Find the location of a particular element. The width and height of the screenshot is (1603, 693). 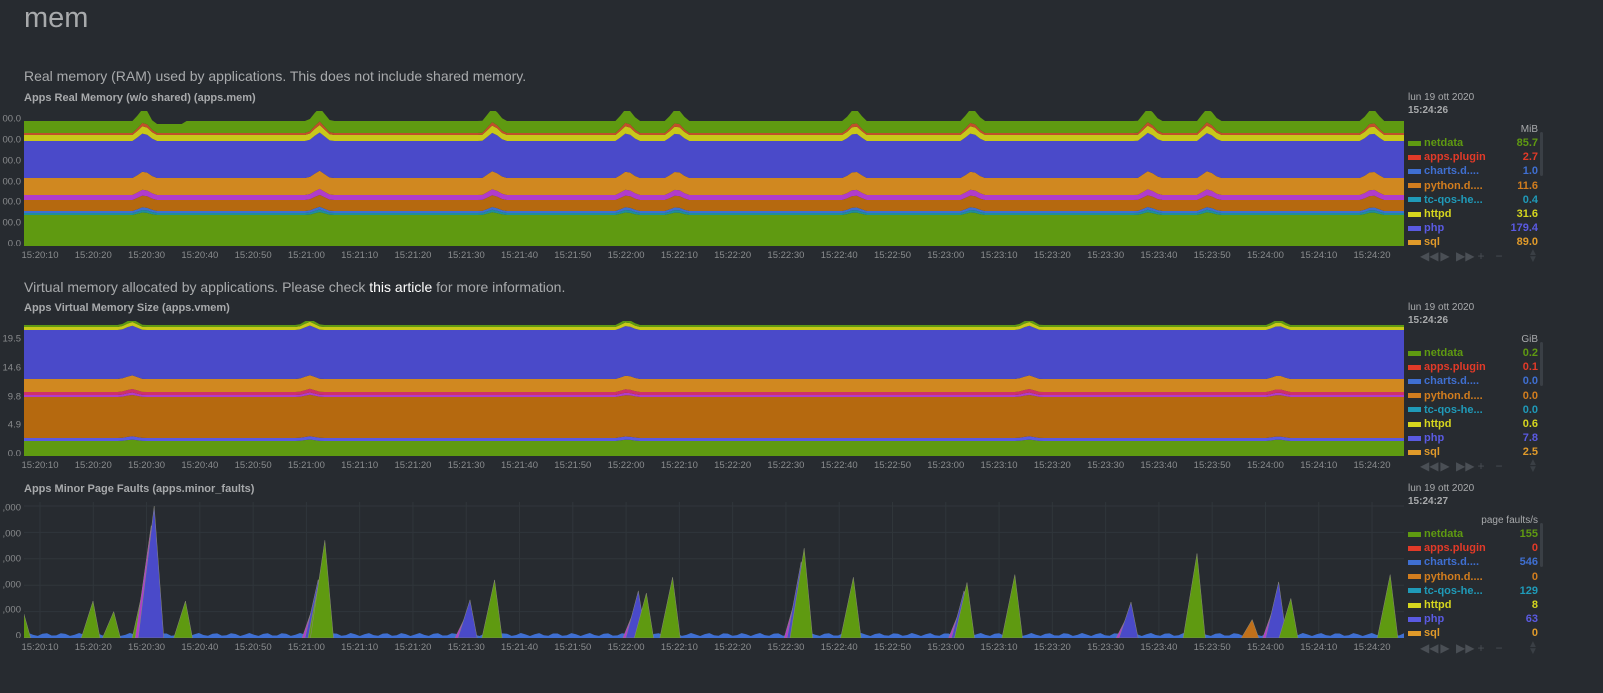

legend-item-apps-plugin: apps.plugin 0.1 is located at coordinates (1473, 367).